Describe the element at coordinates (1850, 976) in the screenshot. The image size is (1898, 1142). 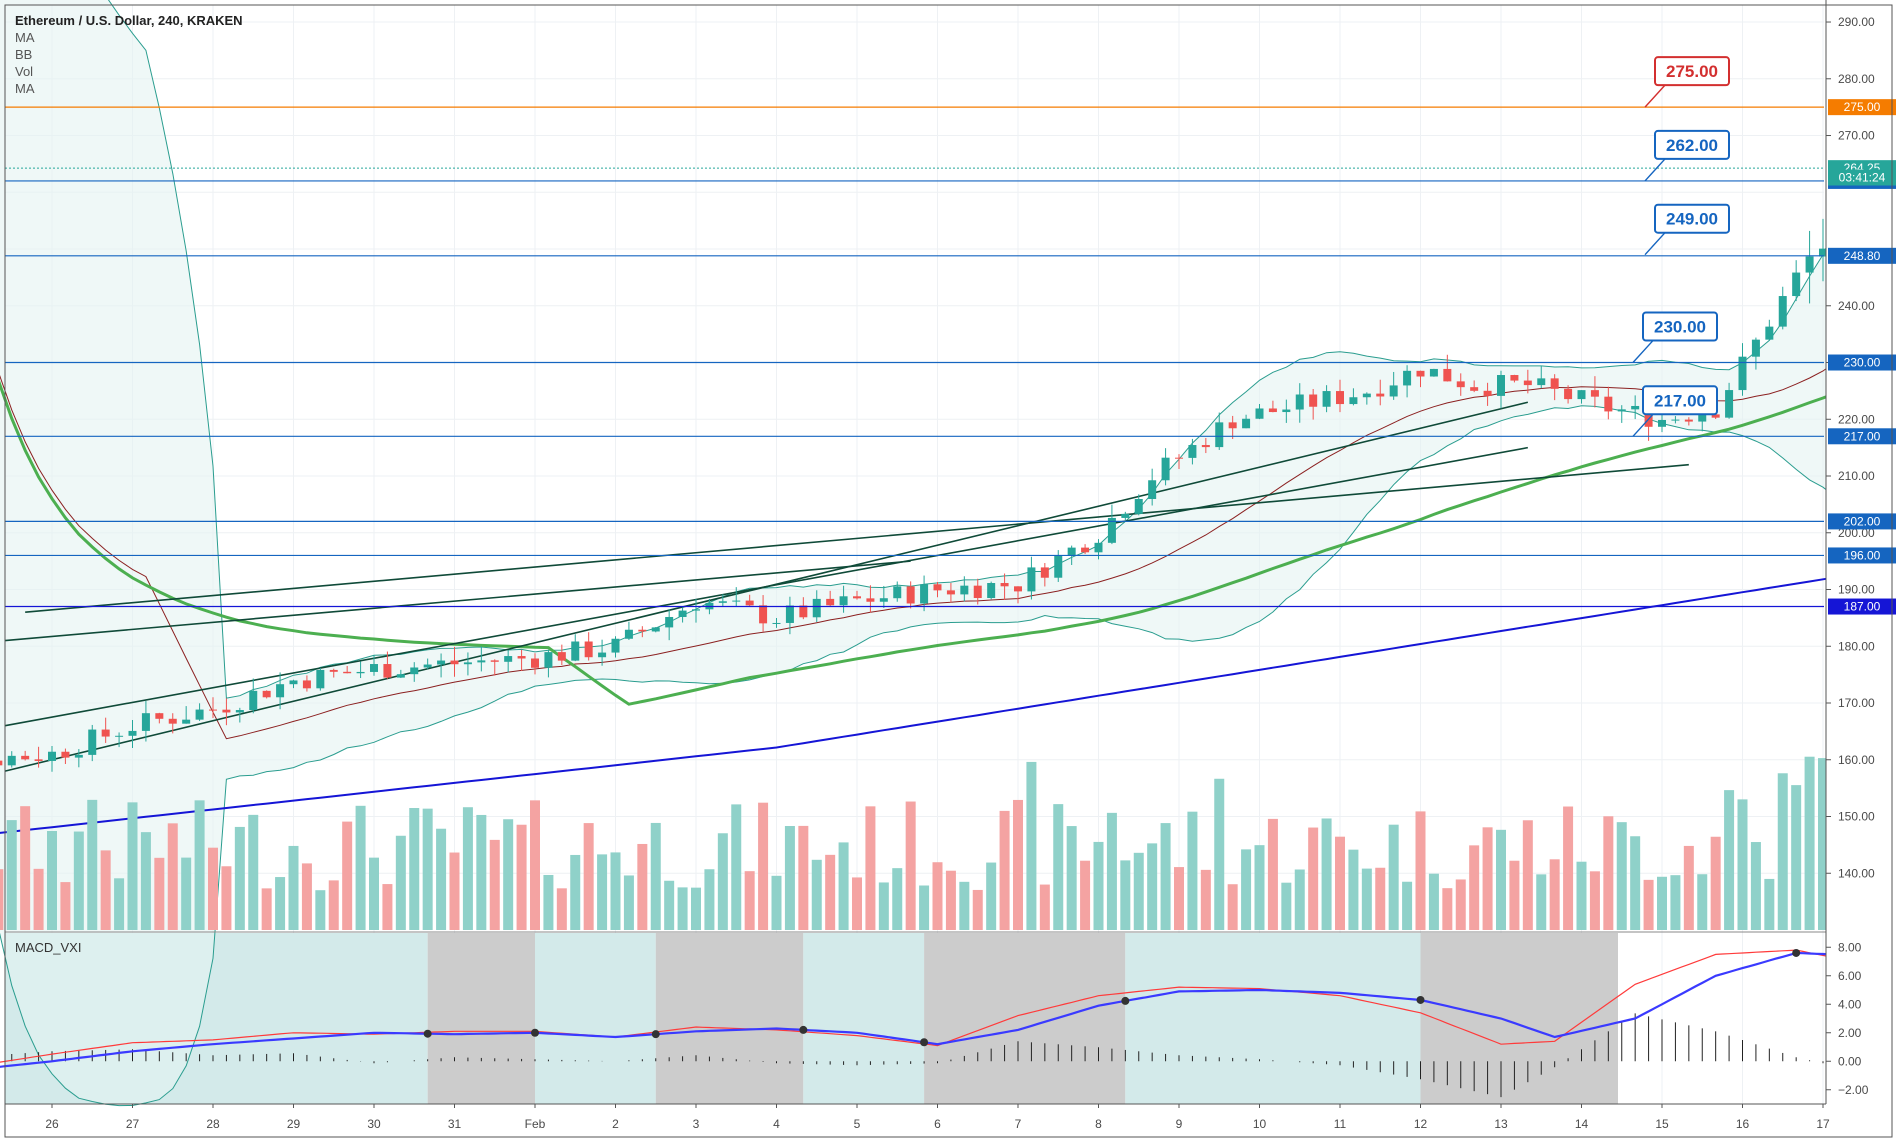
I see `macd-tick-label: 6.00` at that location.